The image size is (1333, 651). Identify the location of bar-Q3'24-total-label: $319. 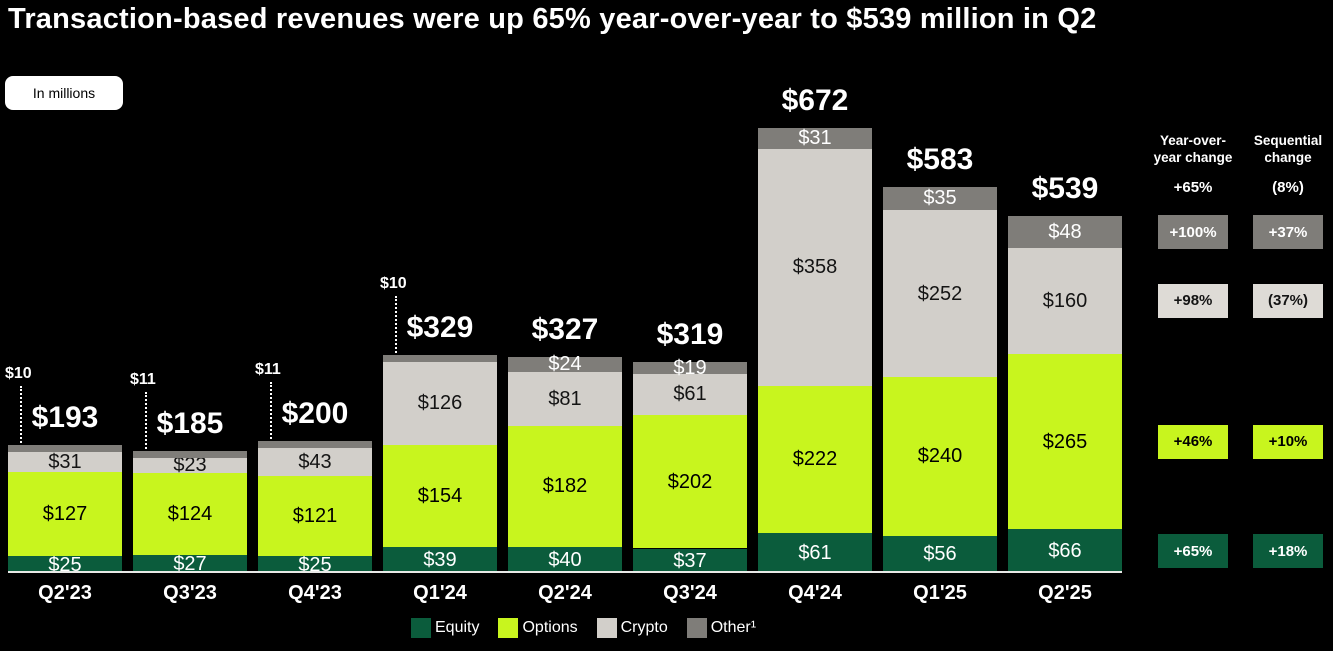
(690, 334).